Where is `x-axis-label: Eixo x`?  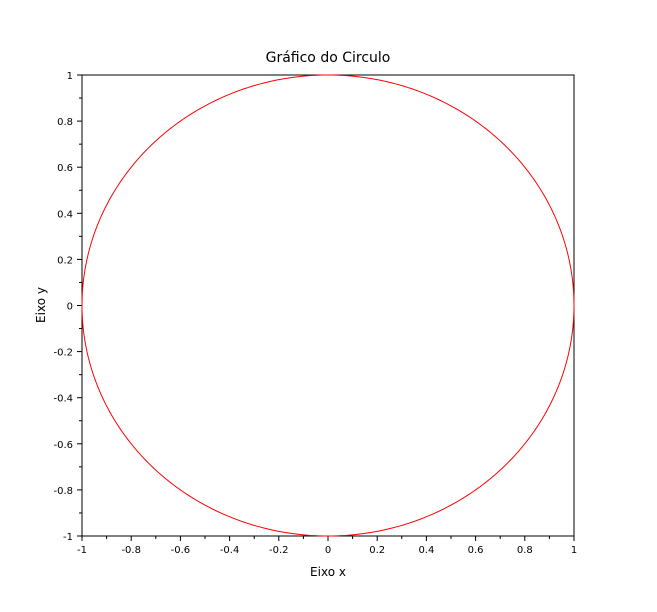
x-axis-label: Eixo x is located at coordinates (328, 572).